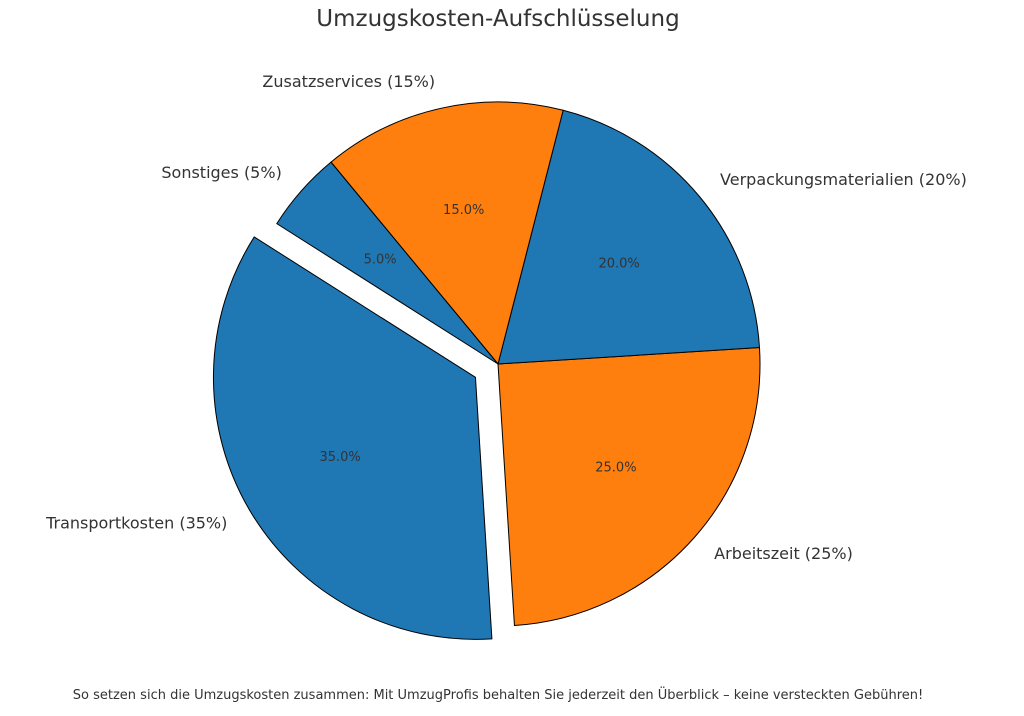 Image resolution: width=1024 pixels, height=716 pixels. What do you see at coordinates (843, 179) in the screenshot?
I see `pie-outer-label-1: Verpackungsmaterialien (20%)` at bounding box center [843, 179].